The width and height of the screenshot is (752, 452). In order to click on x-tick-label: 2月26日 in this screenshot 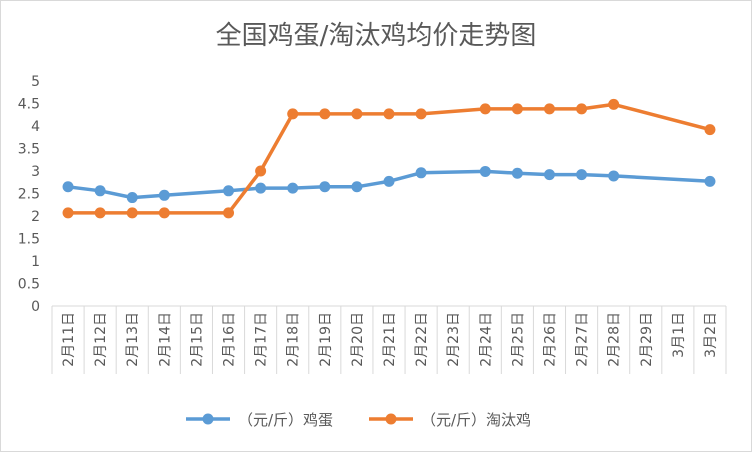, I will do `click(550, 339)`.